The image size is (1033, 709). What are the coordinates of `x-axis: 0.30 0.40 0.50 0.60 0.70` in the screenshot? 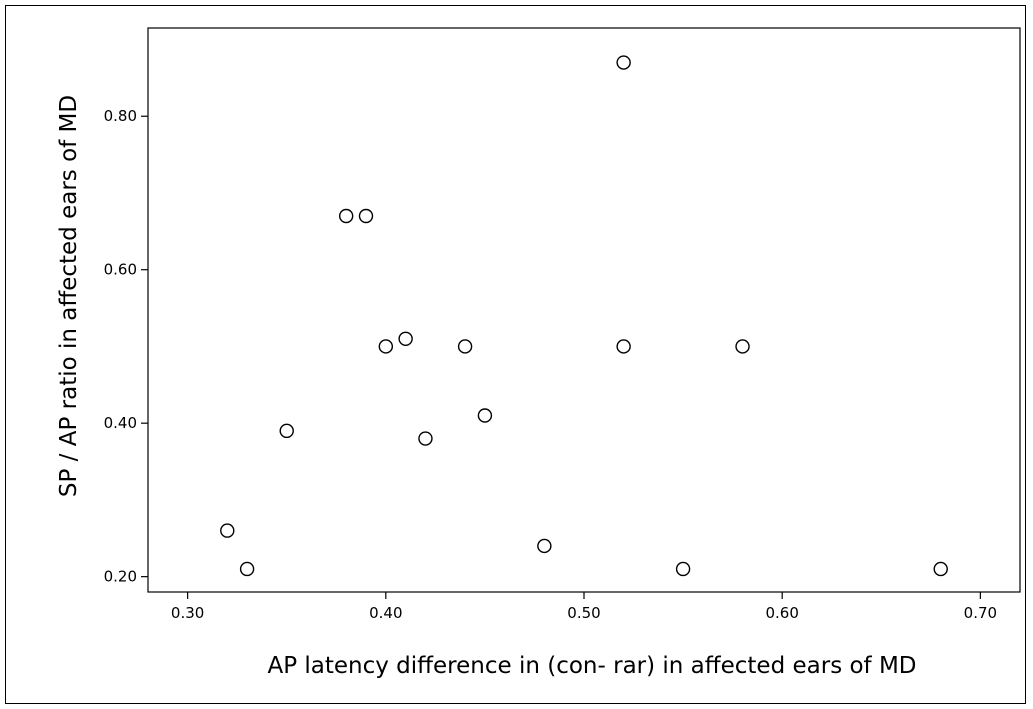 It's located at (584, 607).